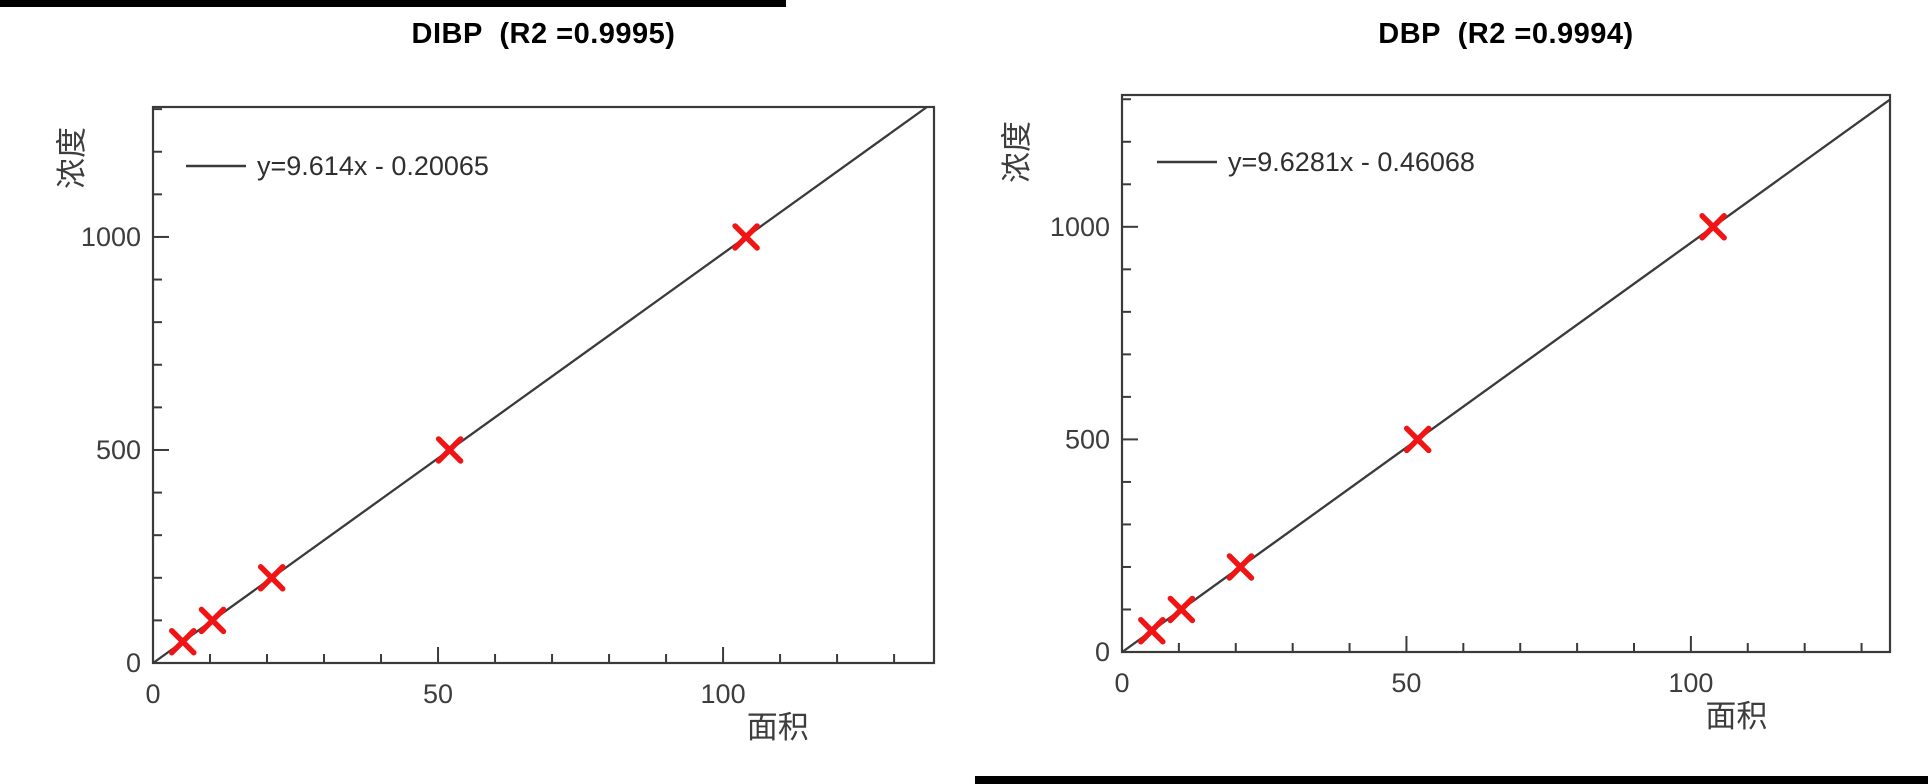 This screenshot has height=784, width=1928. What do you see at coordinates (1506, 34) in the screenshot?
I see `chart-title: DBP (R2 =0.9994)` at bounding box center [1506, 34].